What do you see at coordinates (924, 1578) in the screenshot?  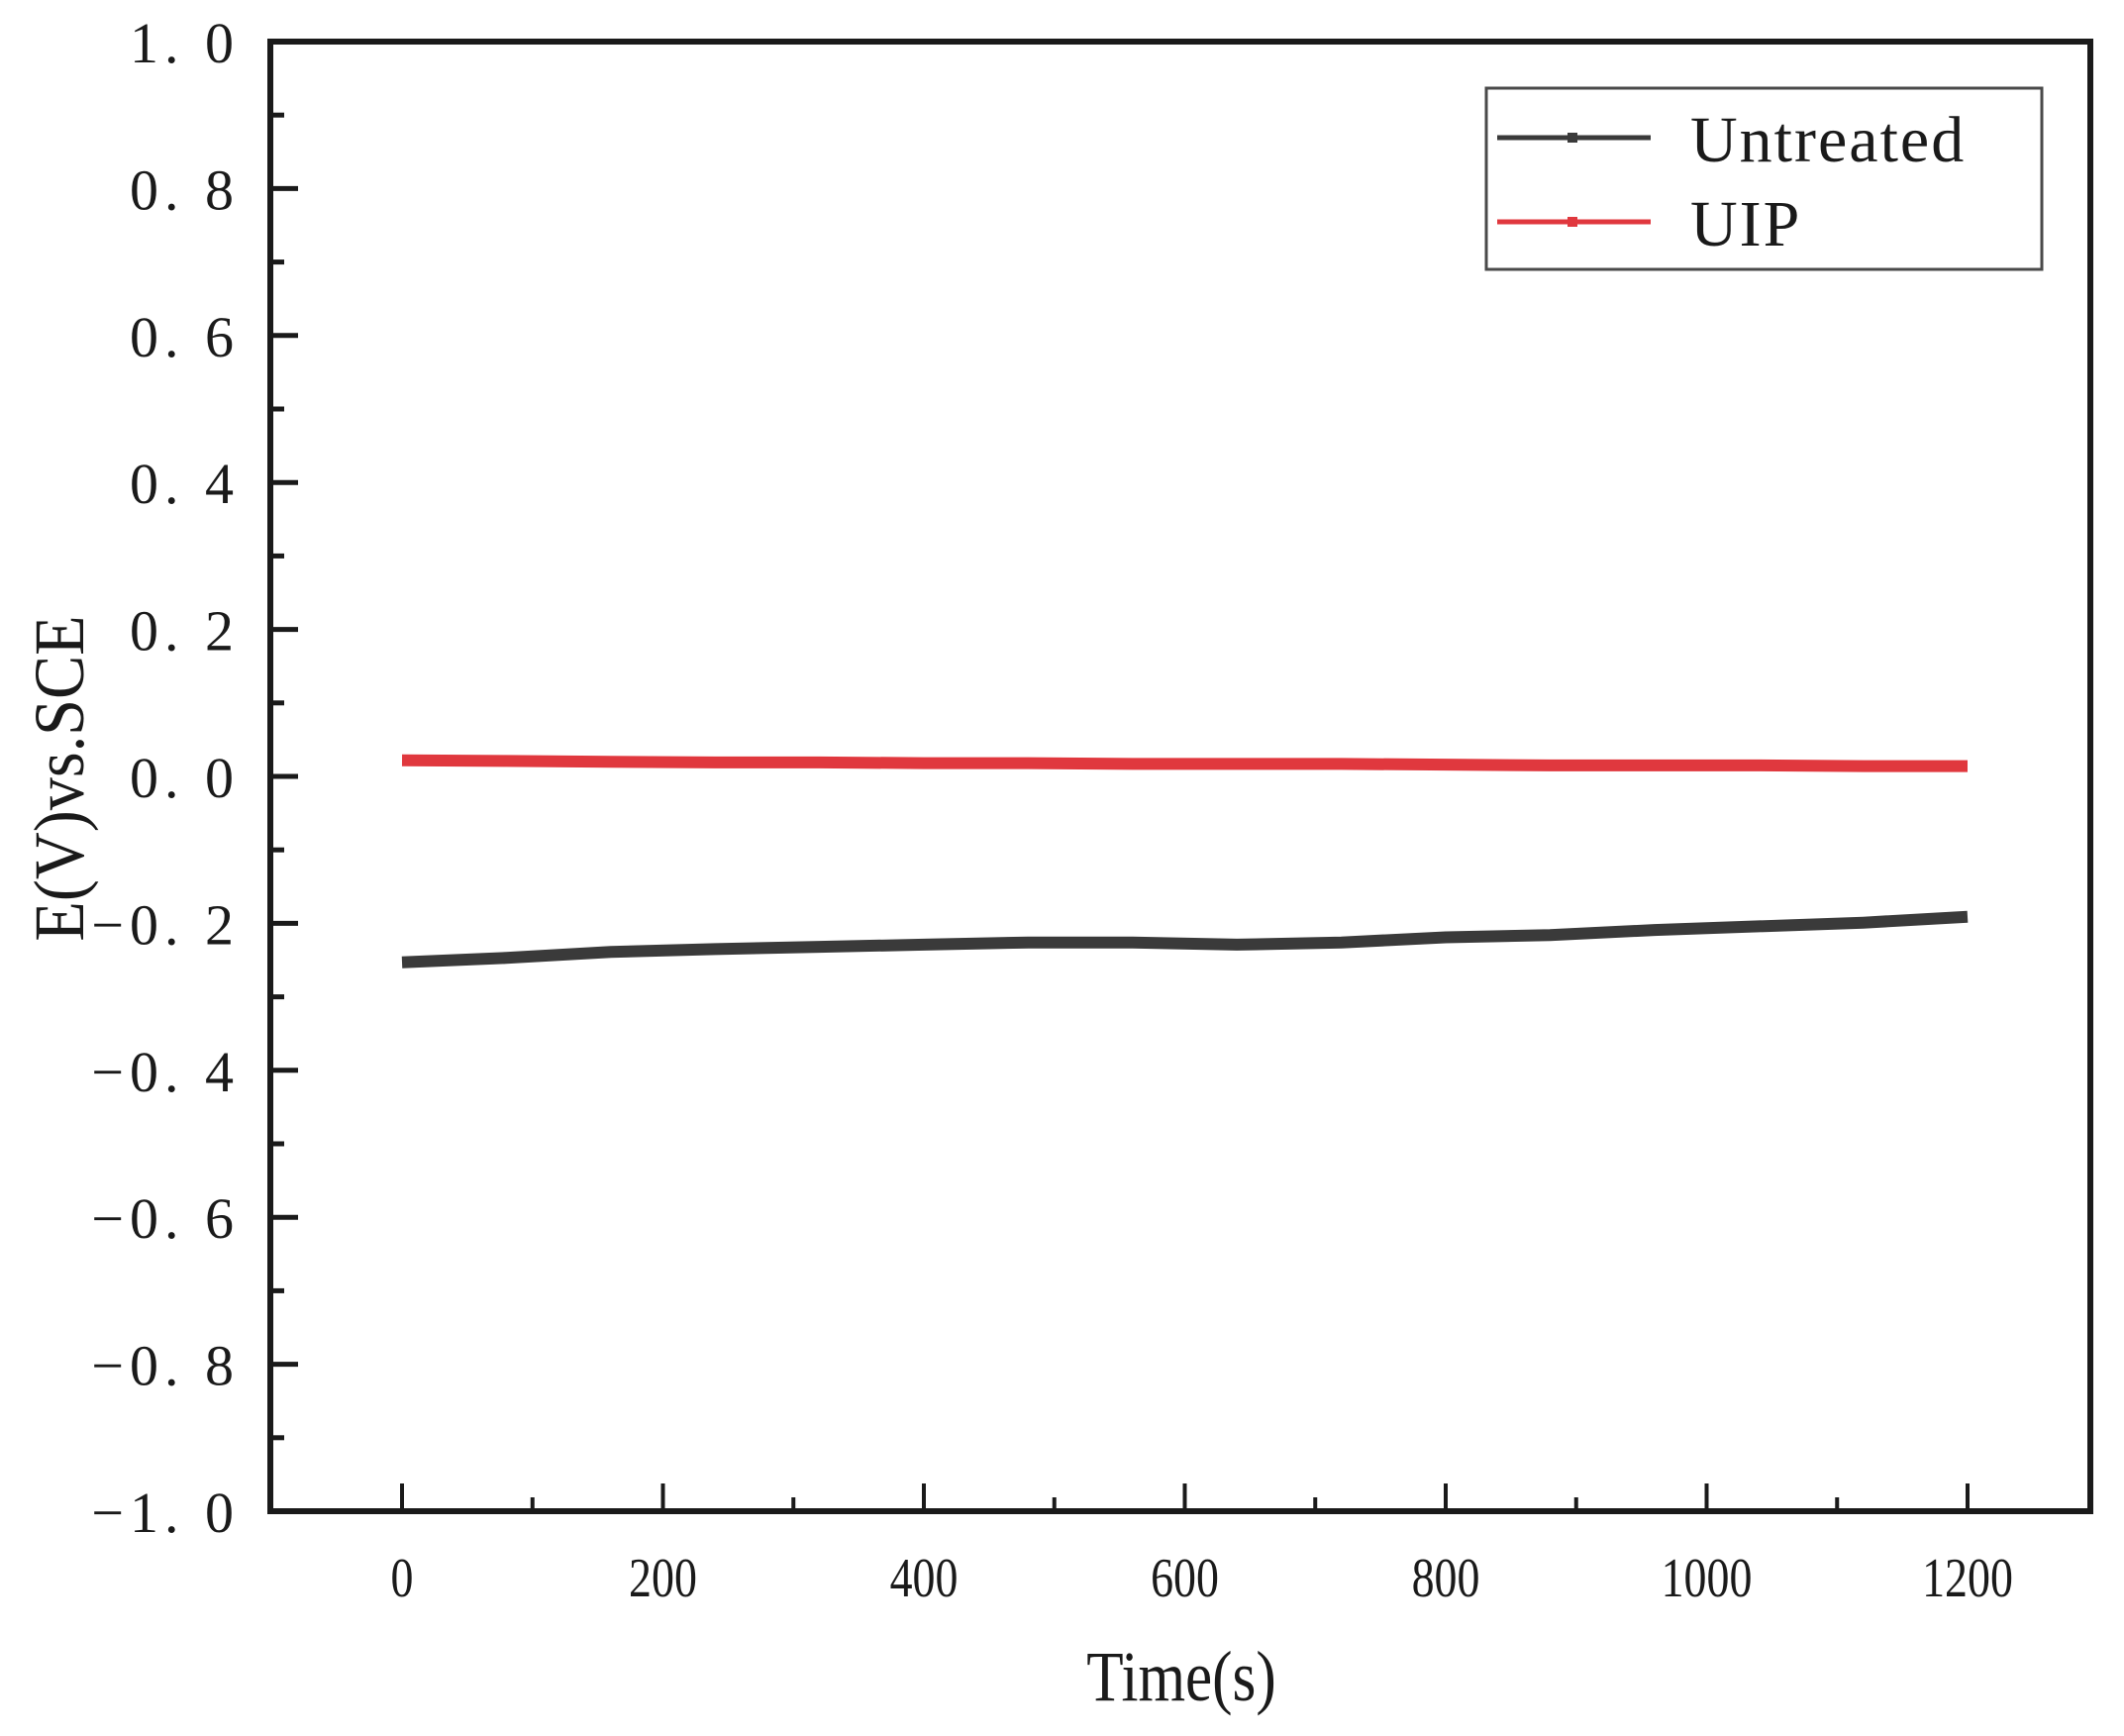 I see `x-tick-label: 400` at bounding box center [924, 1578].